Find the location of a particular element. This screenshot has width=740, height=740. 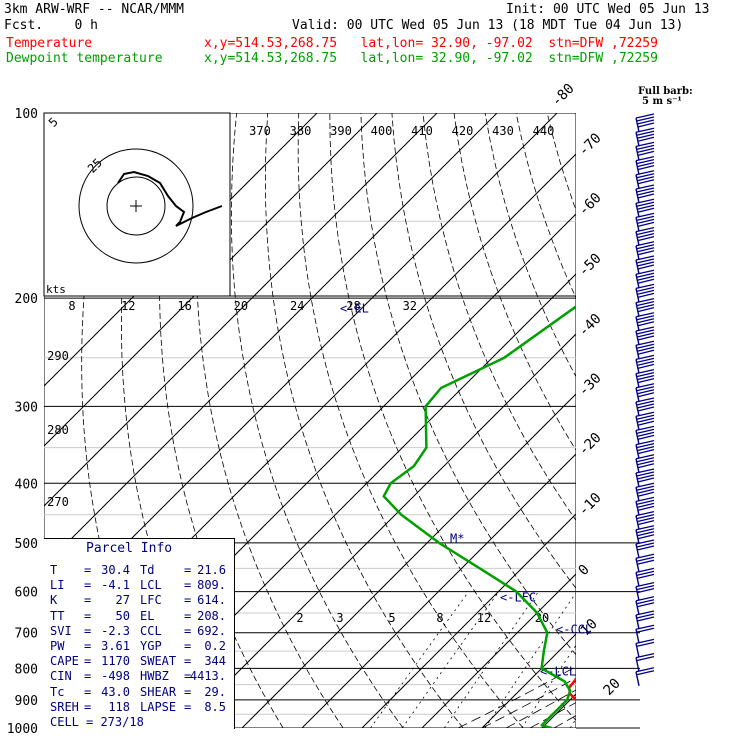

temperature-legend: Temperature is located at coordinates (49, 43).